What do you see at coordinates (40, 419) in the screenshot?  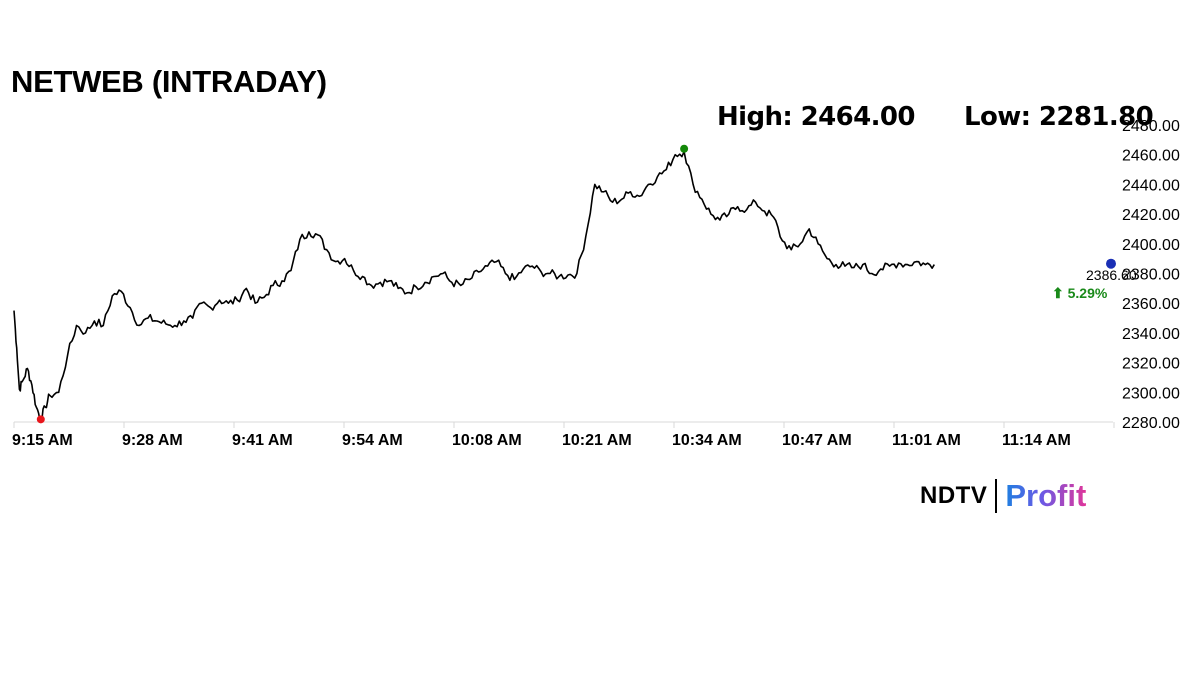 I see `low-marker` at bounding box center [40, 419].